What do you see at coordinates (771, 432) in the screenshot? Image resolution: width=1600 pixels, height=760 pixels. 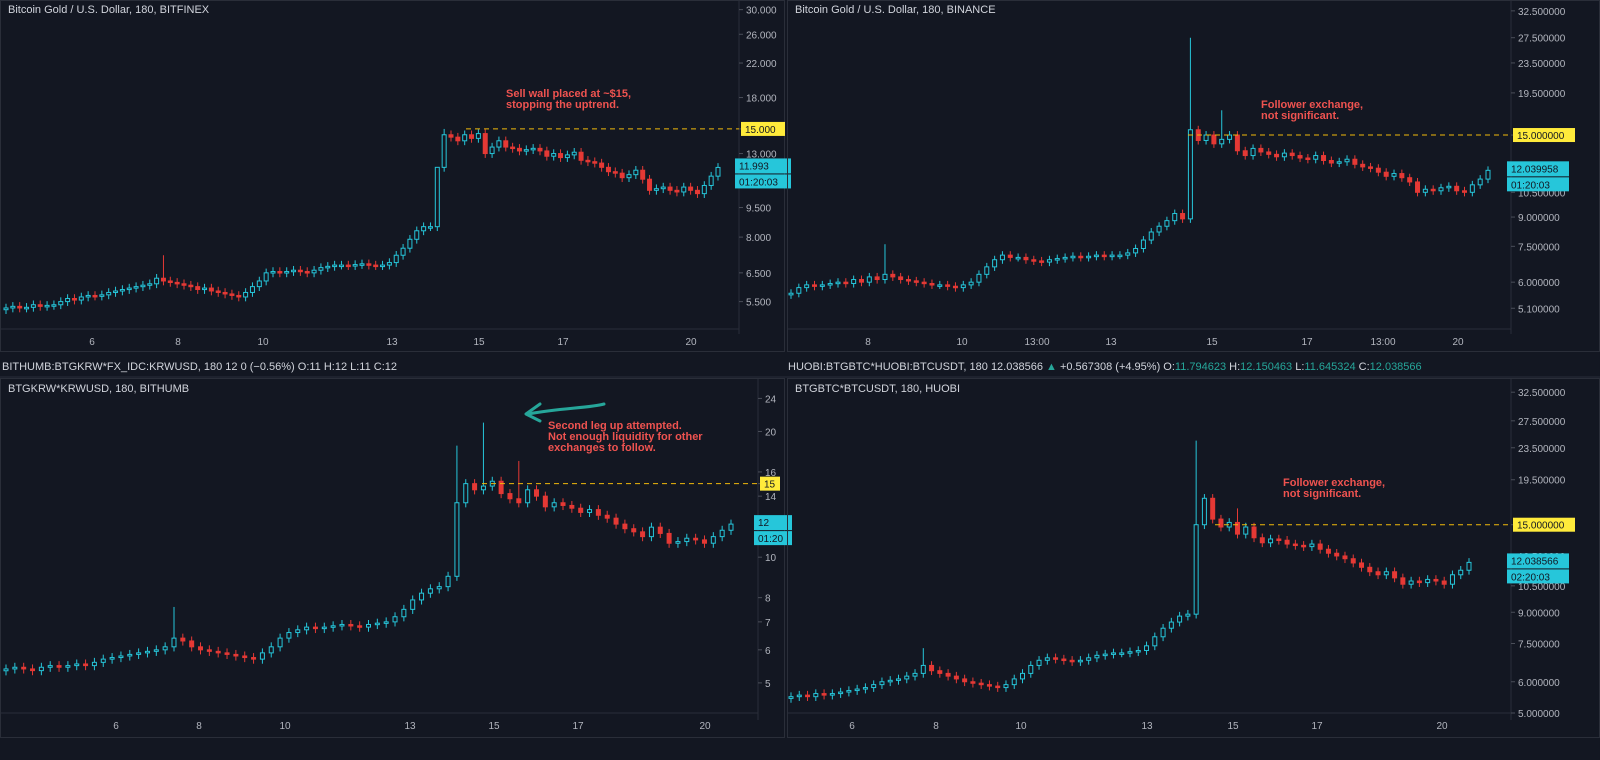 I see `y-tick-label: 20` at bounding box center [771, 432].